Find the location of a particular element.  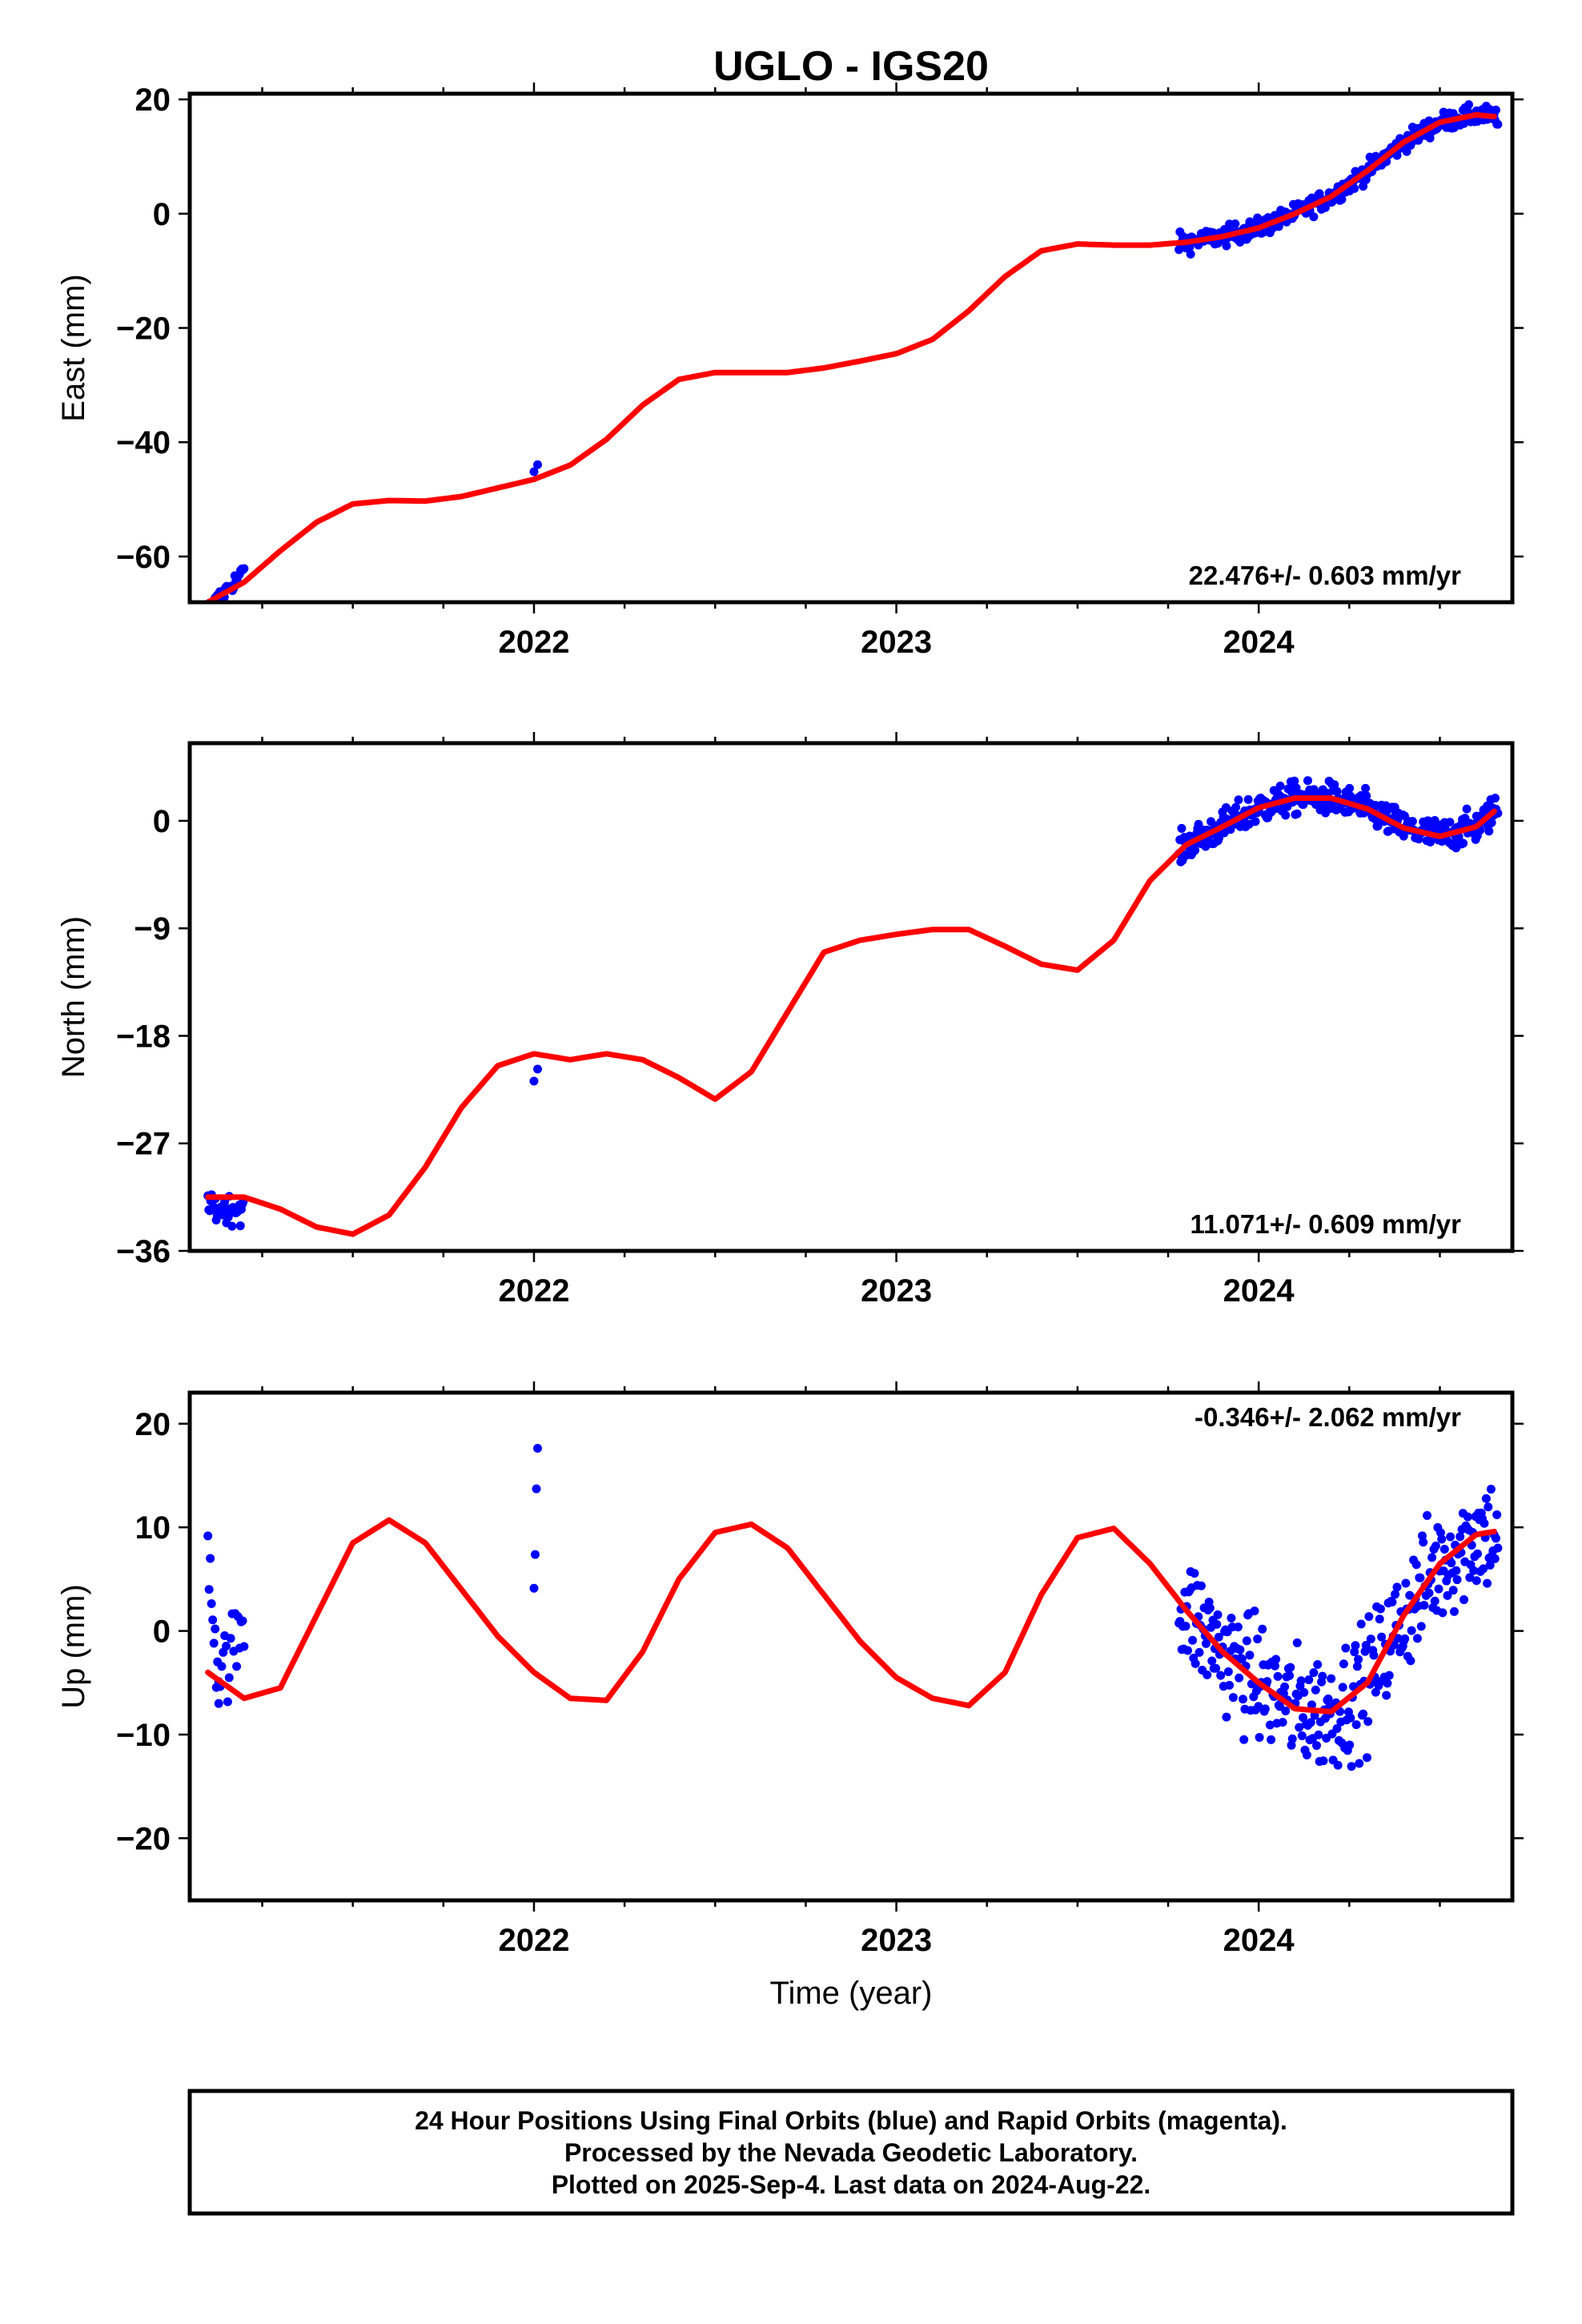

x-tick-label: 2023 is located at coordinates (897, 642).